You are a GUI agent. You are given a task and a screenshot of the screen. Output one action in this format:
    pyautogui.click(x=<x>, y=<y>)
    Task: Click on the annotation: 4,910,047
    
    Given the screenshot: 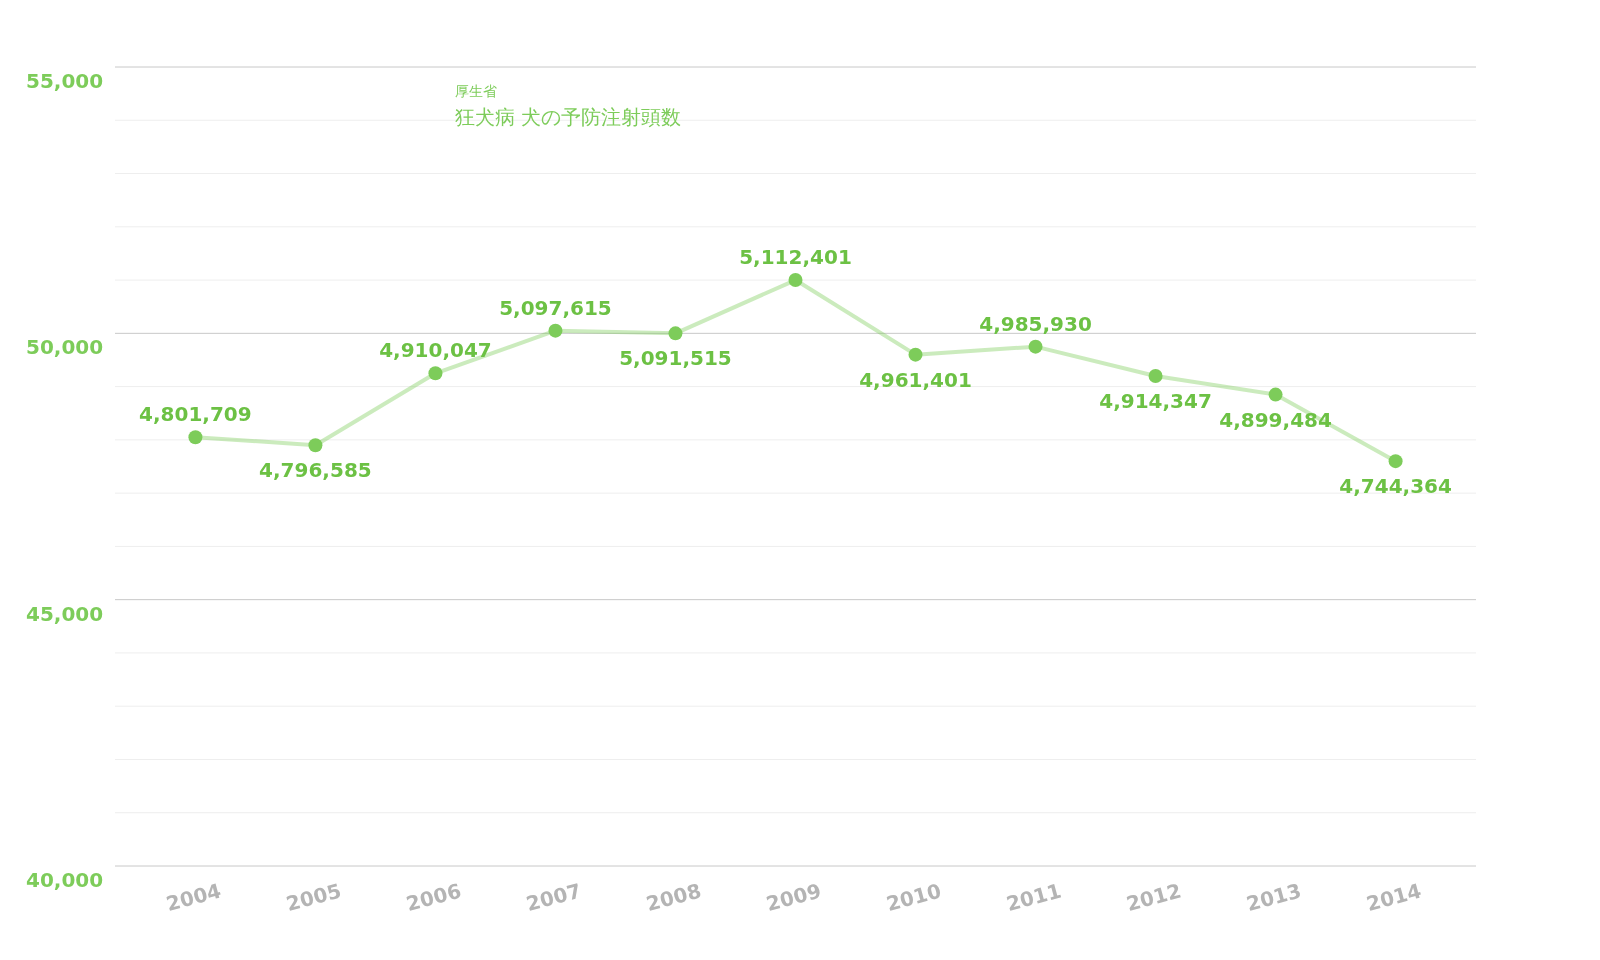 What is the action you would take?
    pyautogui.click(x=435, y=350)
    